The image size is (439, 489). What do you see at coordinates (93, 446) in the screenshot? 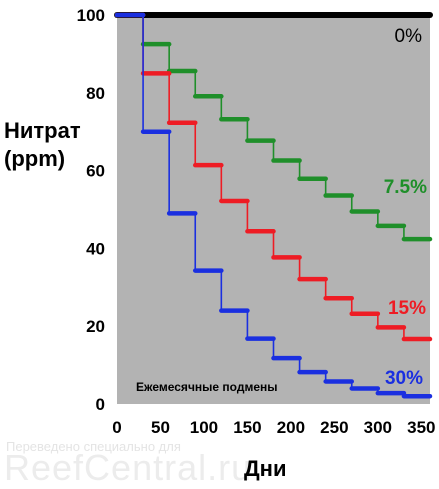
I see `watermark-caption: Переведено специально для` at bounding box center [93, 446].